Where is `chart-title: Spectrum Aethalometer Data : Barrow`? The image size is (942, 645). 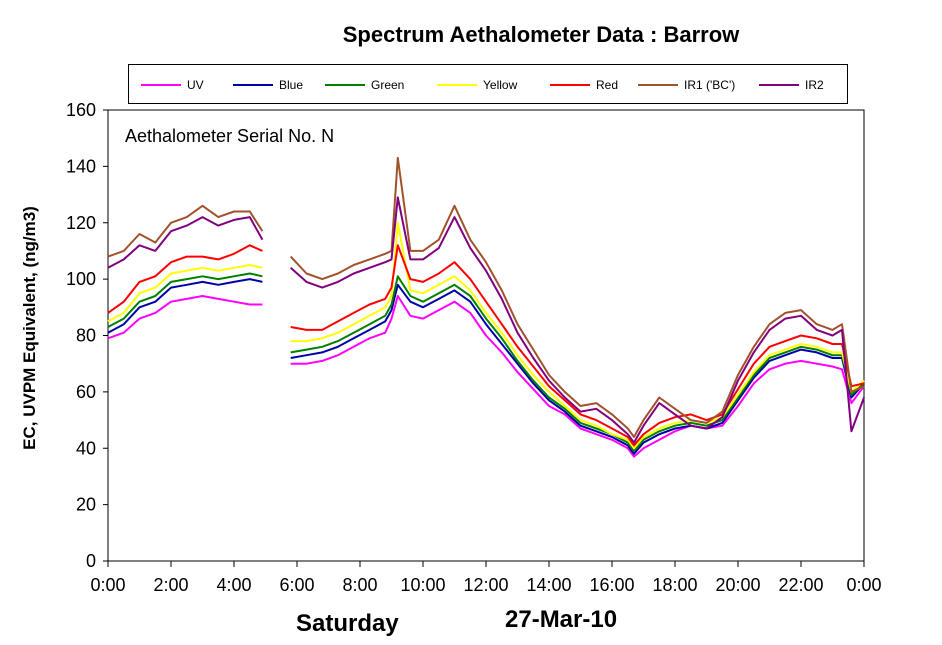 chart-title: Spectrum Aethalometer Data : Barrow is located at coordinates (471, 35).